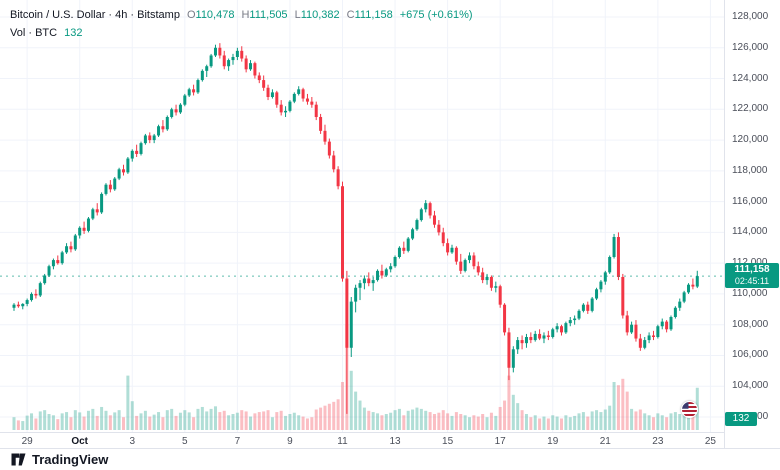  Describe the element at coordinates (689, 409) in the screenshot. I see `economic-event-flag-icon` at that location.